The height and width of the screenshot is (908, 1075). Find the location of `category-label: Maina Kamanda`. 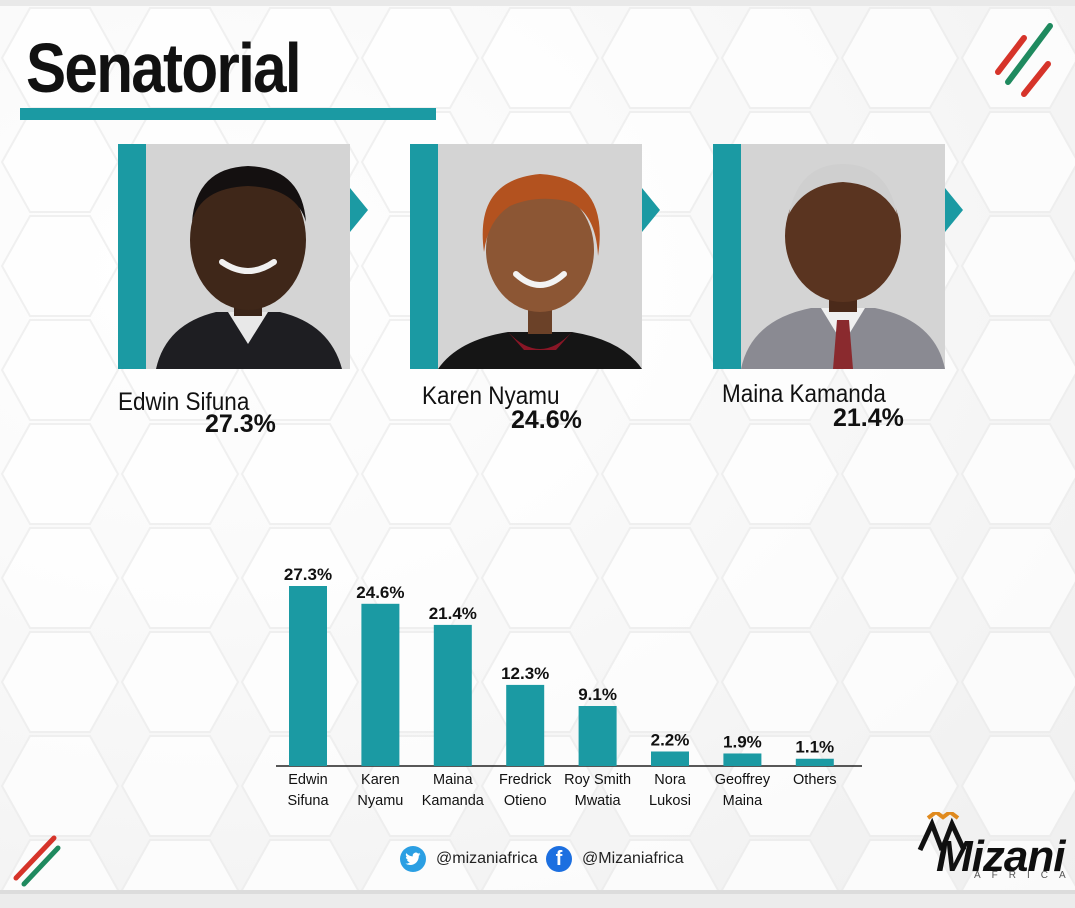

category-label: Maina Kamanda is located at coordinates (453, 790).